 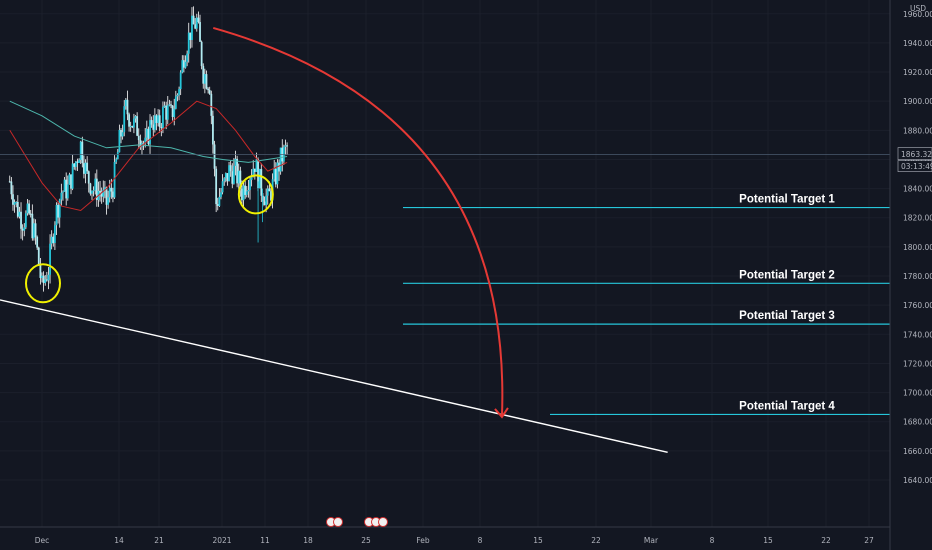 I want to click on price-axis, so click(x=911, y=275).